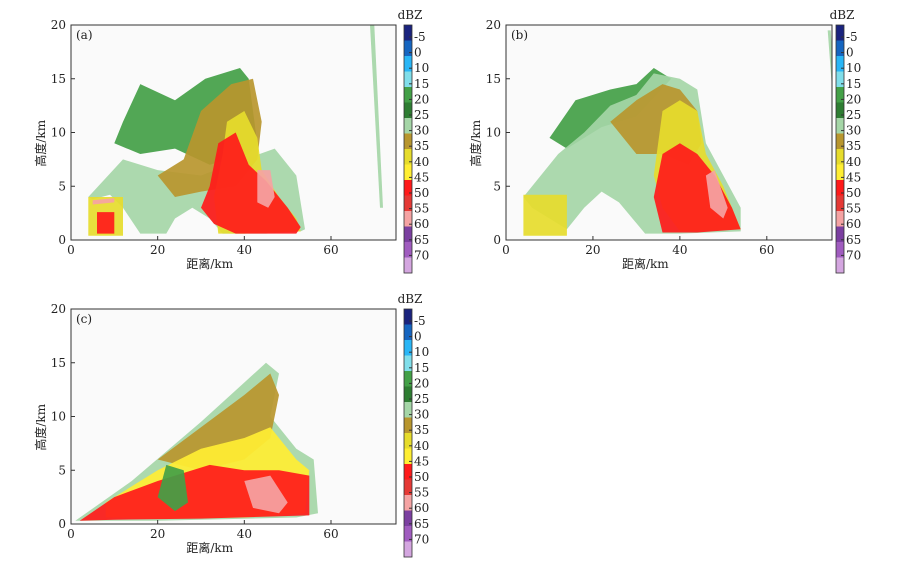  What do you see at coordinates (519, 35) in the screenshot?
I see `panel-label: (b)` at bounding box center [519, 35].